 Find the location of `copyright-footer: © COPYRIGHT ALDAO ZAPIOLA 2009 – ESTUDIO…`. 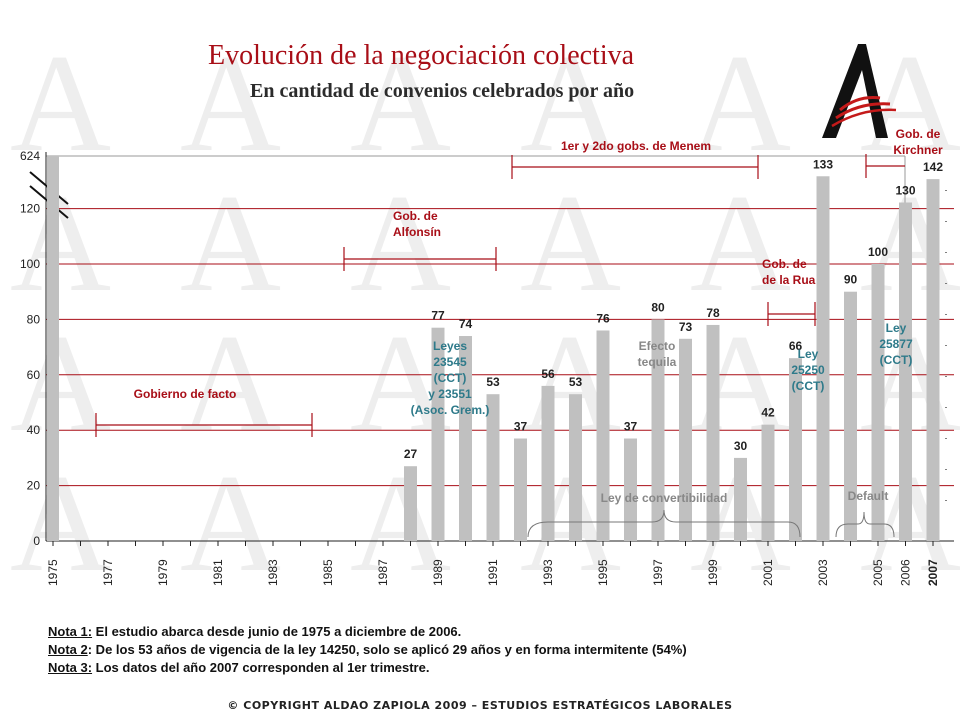

copyright-footer: © COPYRIGHT ALDAO ZAPIOLA 2009 – ESTUDIO… is located at coordinates (480, 705).